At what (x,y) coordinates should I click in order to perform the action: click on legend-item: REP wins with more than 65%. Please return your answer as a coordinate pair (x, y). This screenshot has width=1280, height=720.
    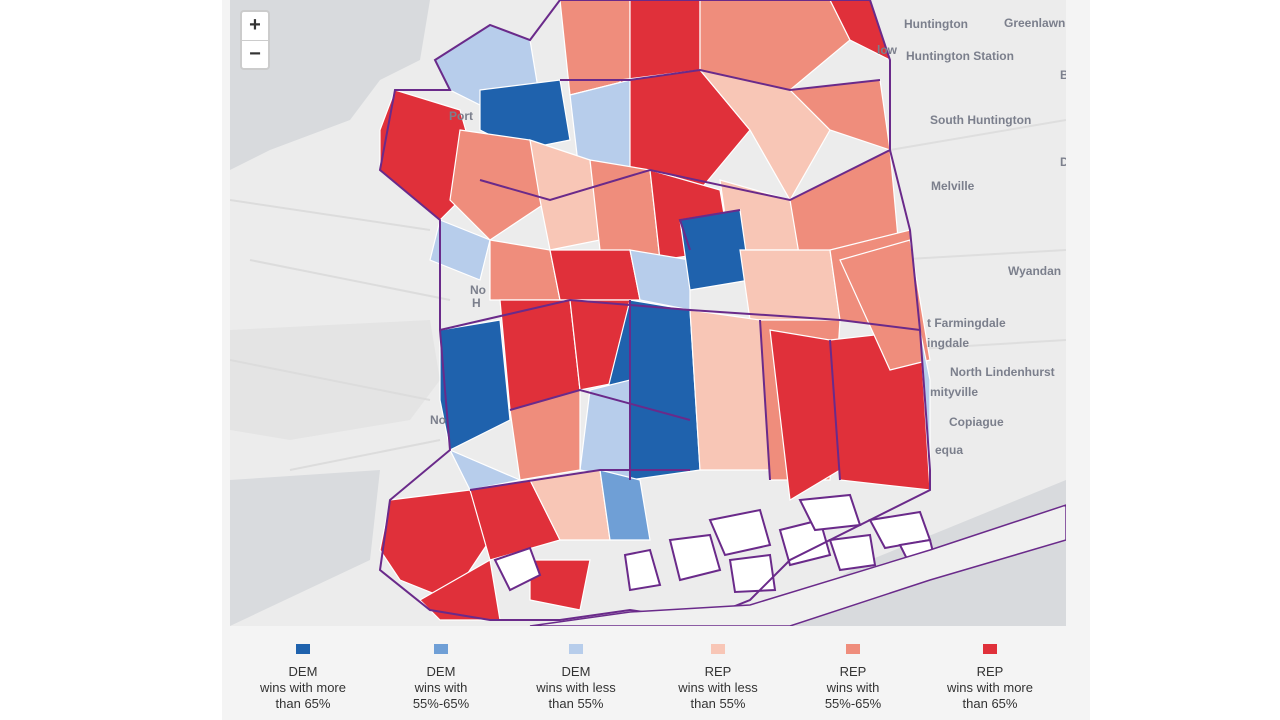
    Looking at the image, I should click on (990, 678).